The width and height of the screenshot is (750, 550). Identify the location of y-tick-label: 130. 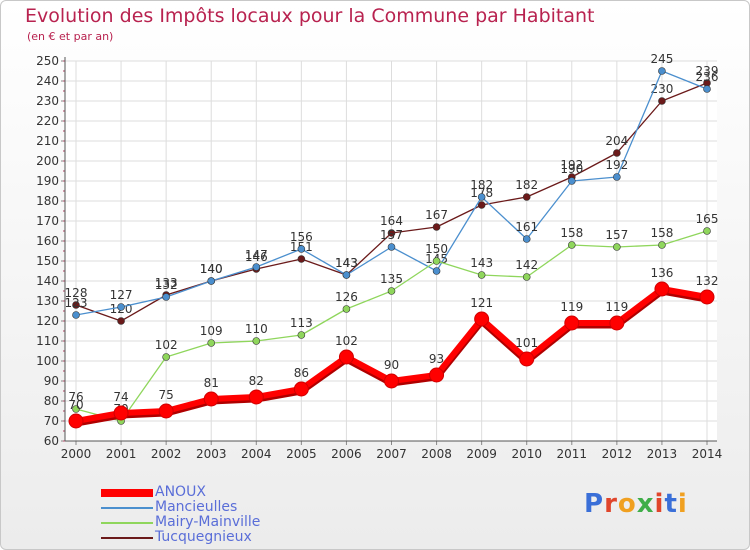
(47, 301).